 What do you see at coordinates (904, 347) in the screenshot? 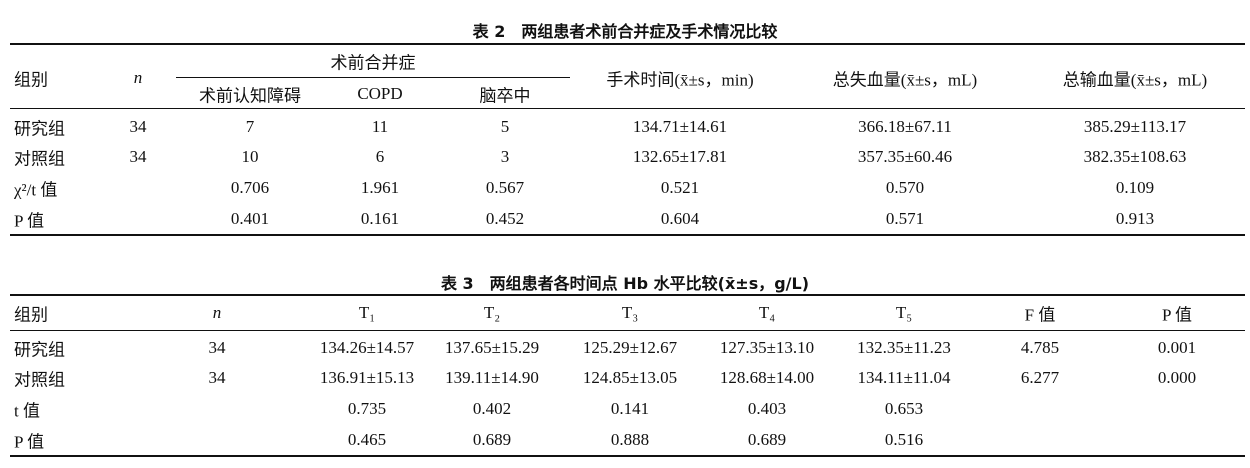
I see `cell: 132.35±11.23` at bounding box center [904, 347].